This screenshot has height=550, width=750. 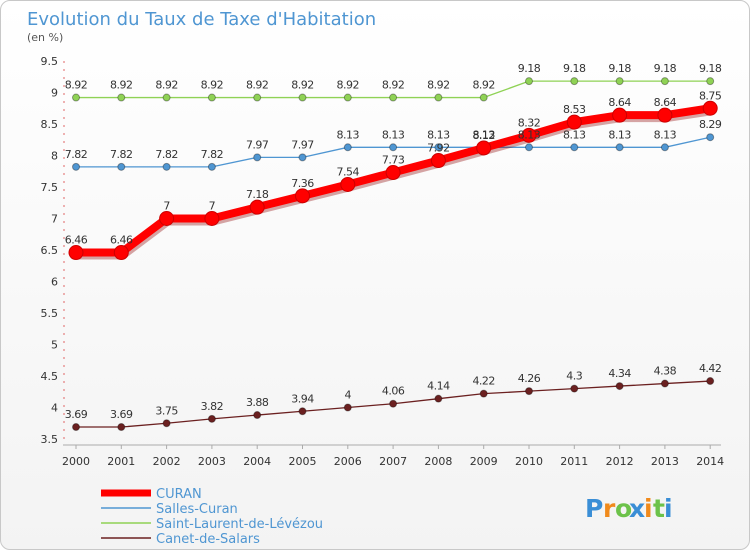 What do you see at coordinates (167, 461) in the screenshot?
I see `x-tick-label: 2002` at bounding box center [167, 461].